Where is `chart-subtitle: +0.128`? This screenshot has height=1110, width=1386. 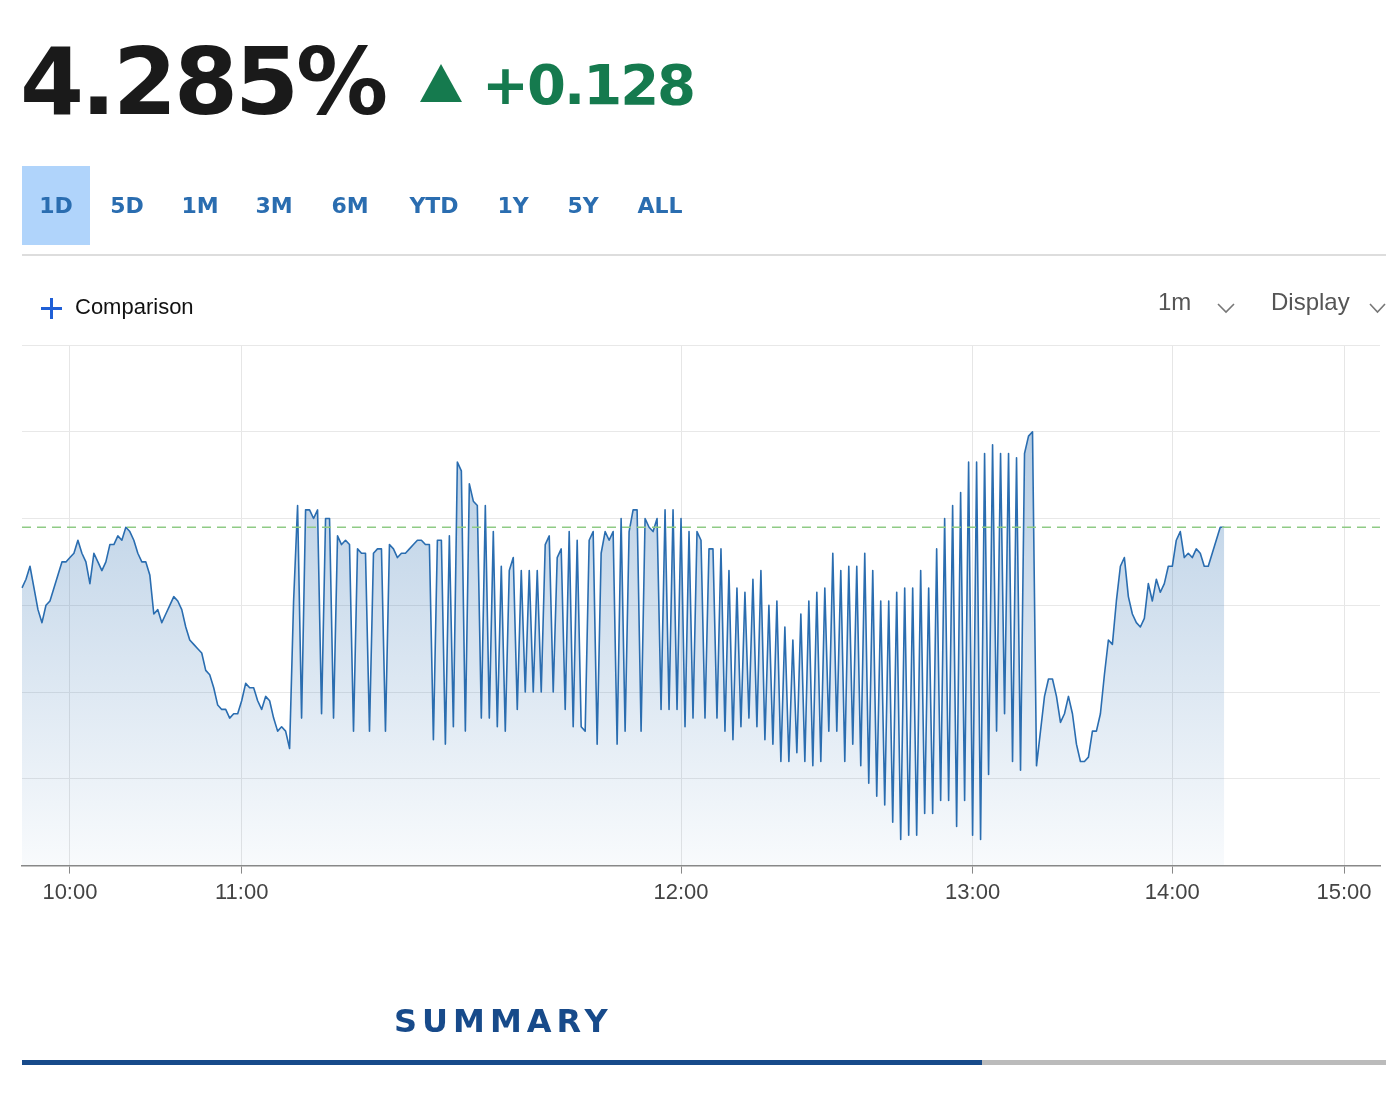 chart-subtitle: +0.128 is located at coordinates (588, 85).